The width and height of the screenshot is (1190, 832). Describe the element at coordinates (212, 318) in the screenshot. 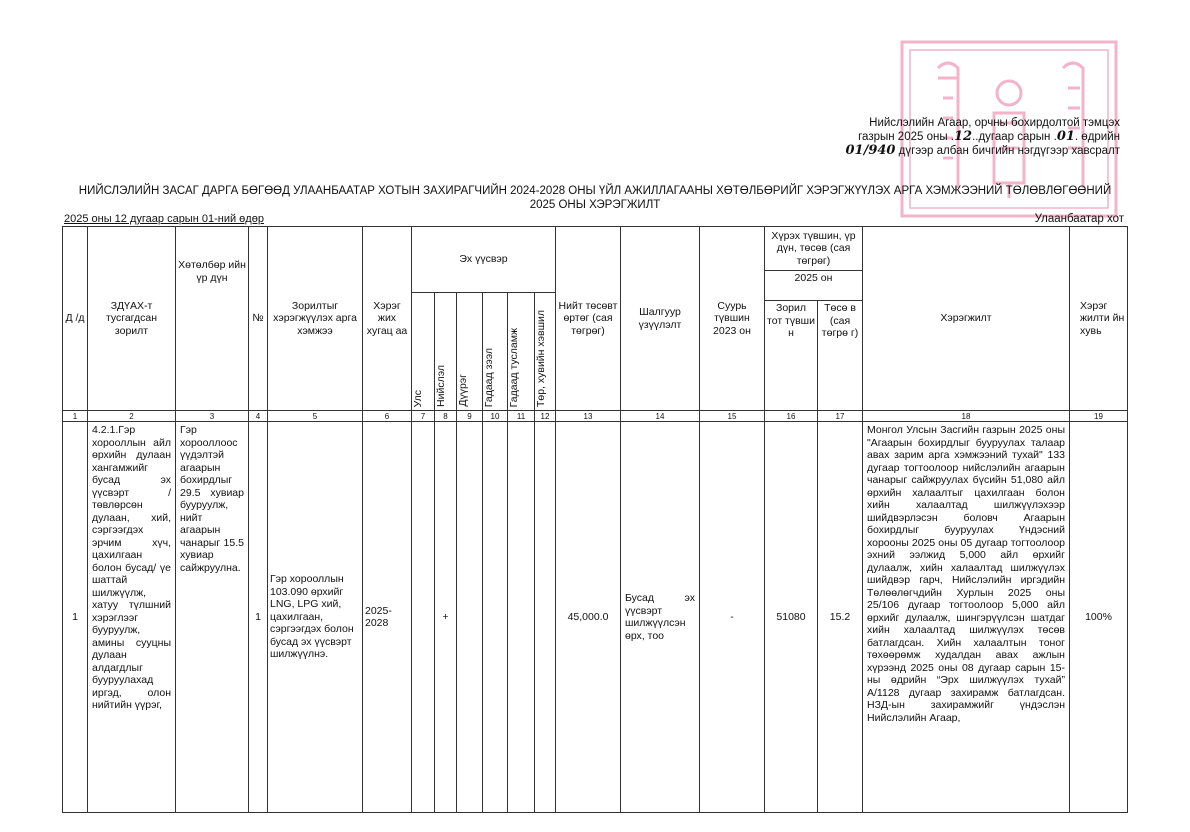

I see `header-program-result: Хөтөлбөр ийн үр дүн` at that location.